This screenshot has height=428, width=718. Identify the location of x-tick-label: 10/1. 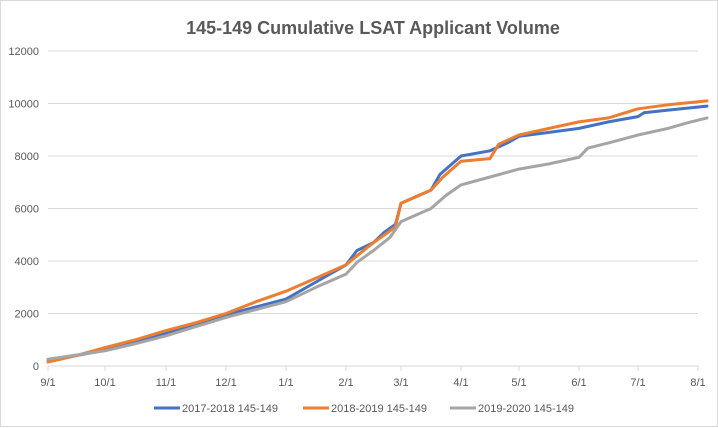
(104, 383).